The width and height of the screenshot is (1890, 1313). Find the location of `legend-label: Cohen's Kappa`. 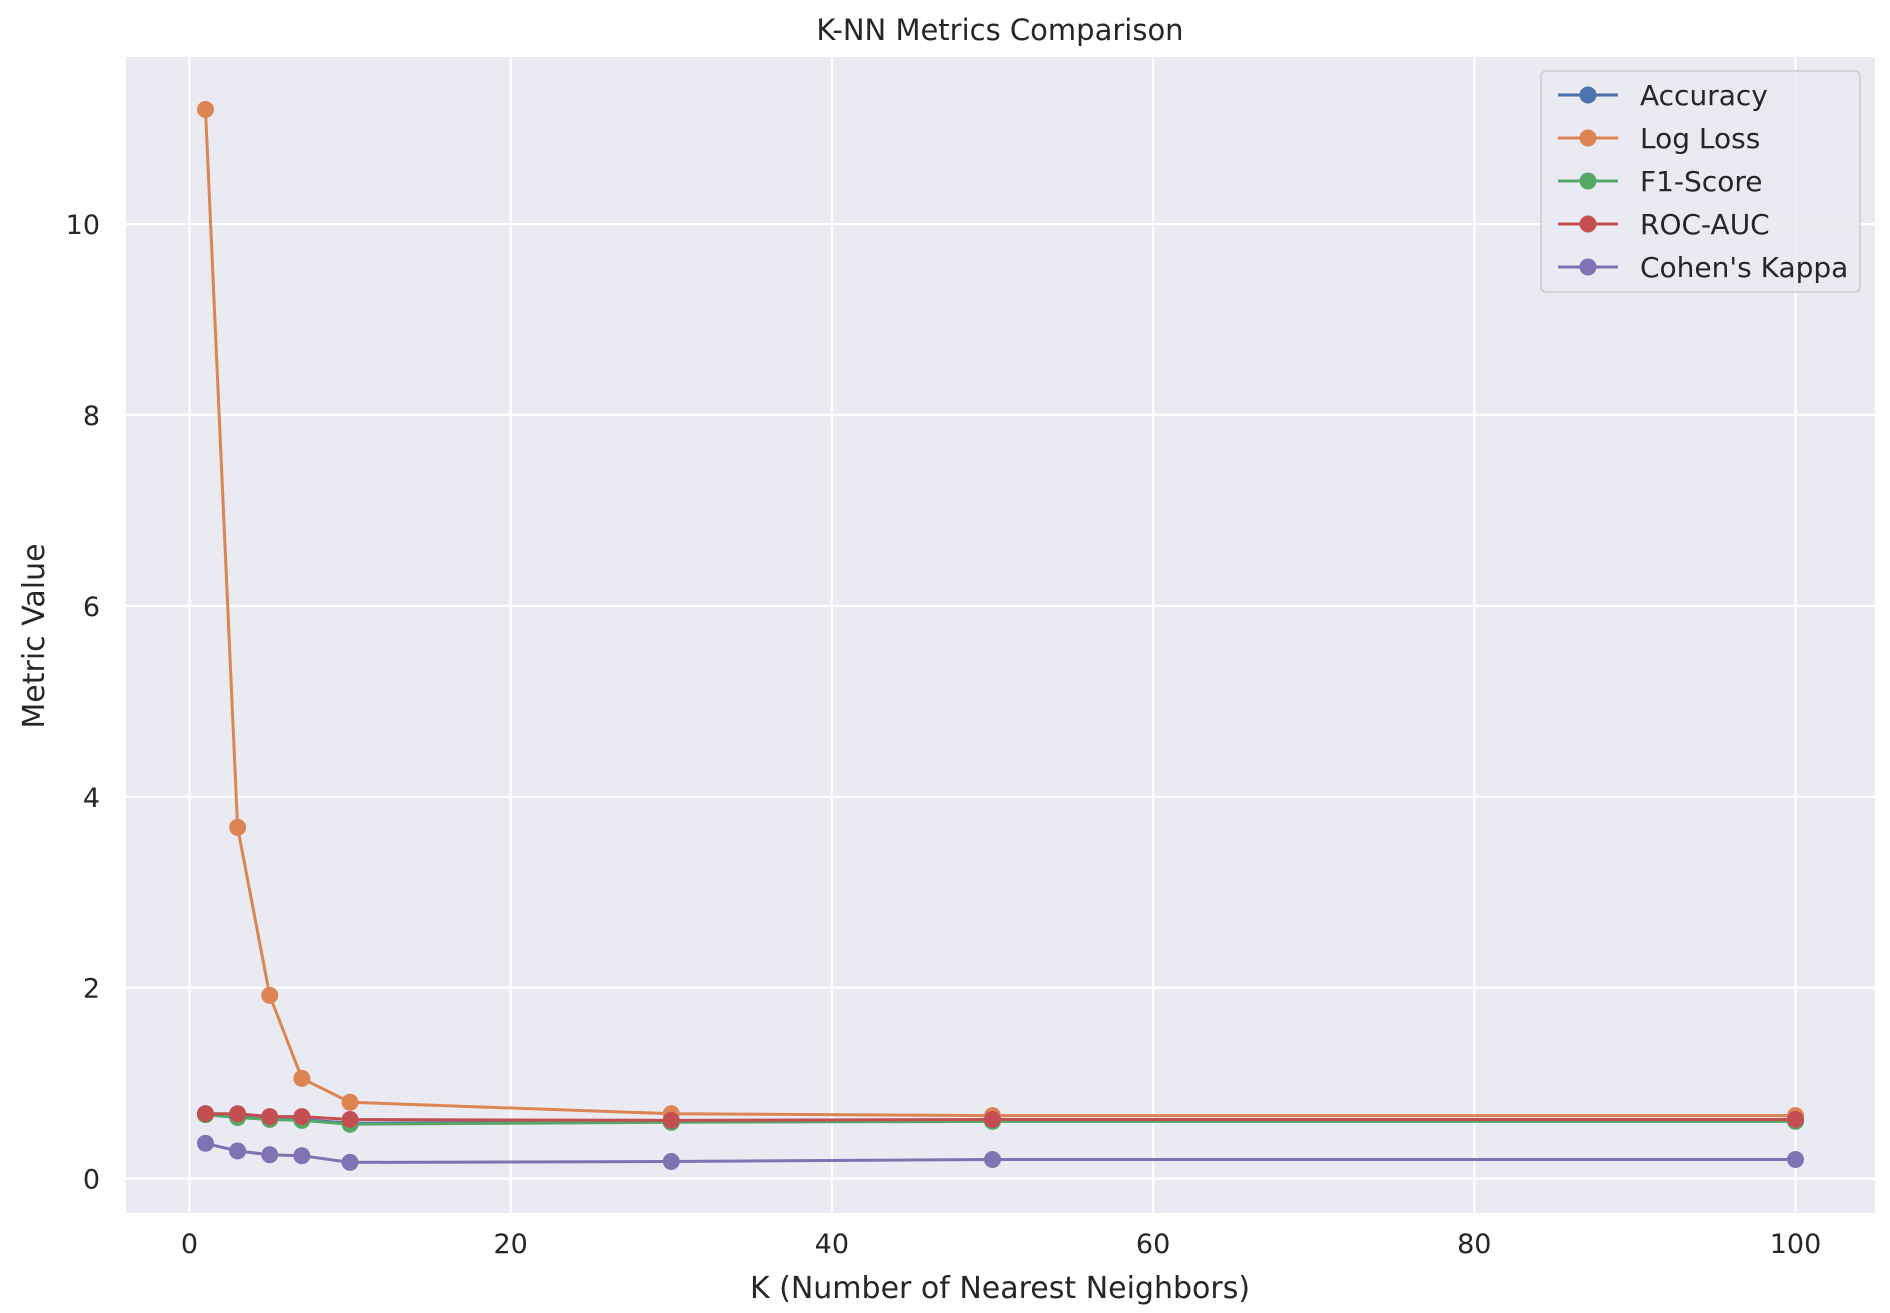

legend-label: Cohen's Kappa is located at coordinates (1744, 267).